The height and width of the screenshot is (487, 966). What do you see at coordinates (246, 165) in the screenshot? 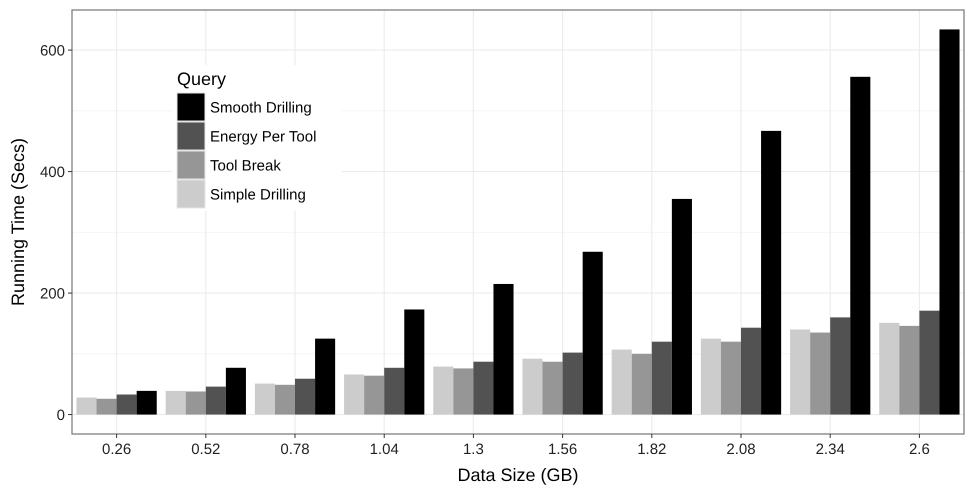
I see `legend-label: Tool Break` at bounding box center [246, 165].